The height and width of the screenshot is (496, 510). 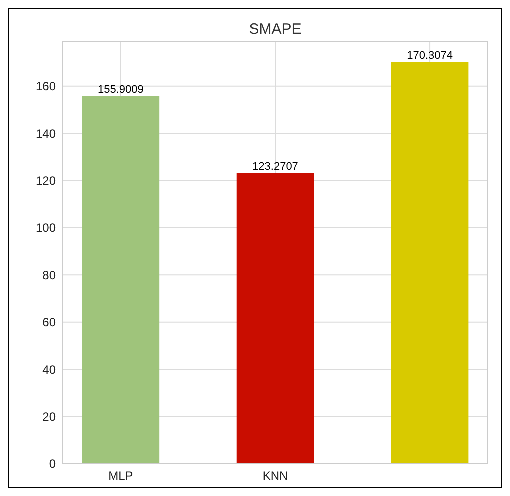 I want to click on y-tick-label: 40, so click(x=49, y=369).